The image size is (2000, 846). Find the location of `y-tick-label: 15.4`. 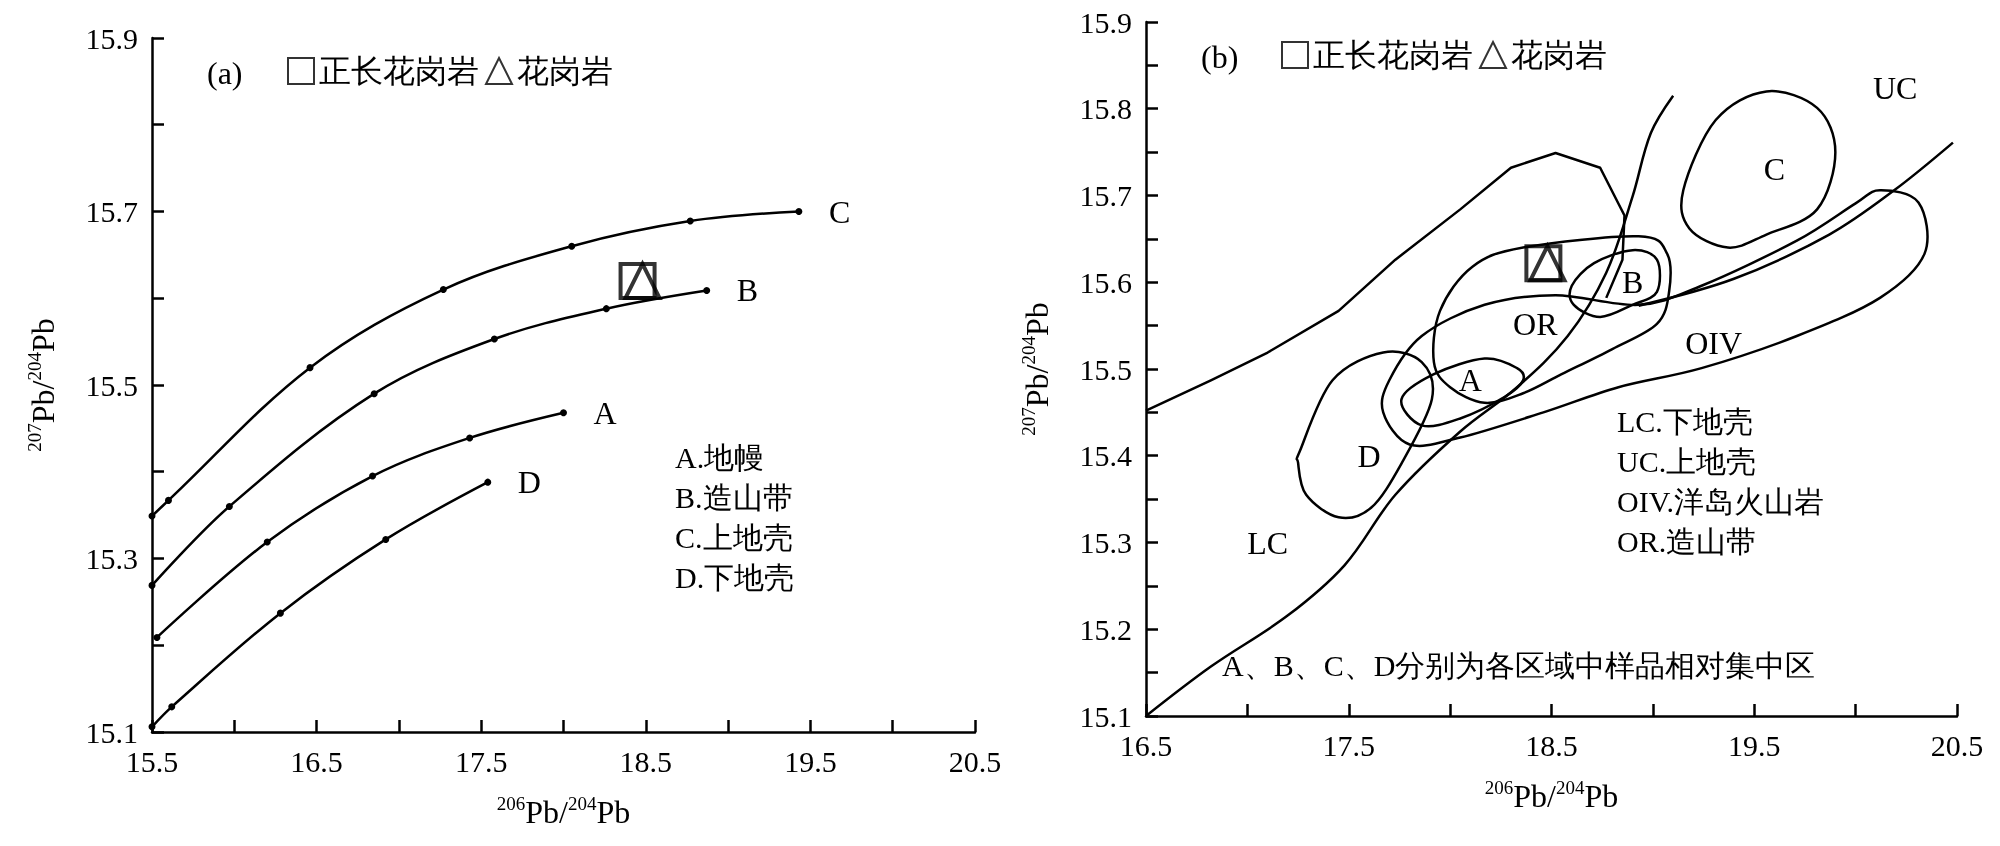

y-tick-label: 15.4 is located at coordinates (1105, 456).